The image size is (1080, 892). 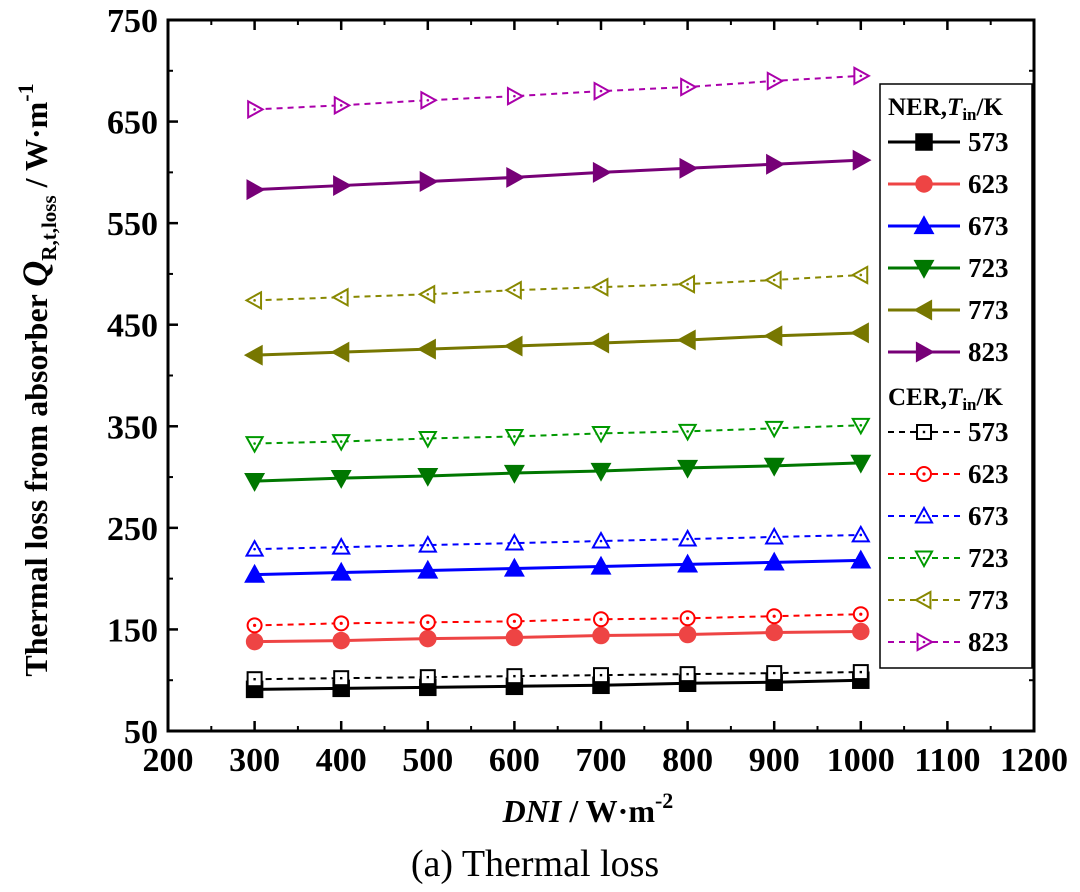 I want to click on x-tick-label: 700, so click(x=601, y=760).